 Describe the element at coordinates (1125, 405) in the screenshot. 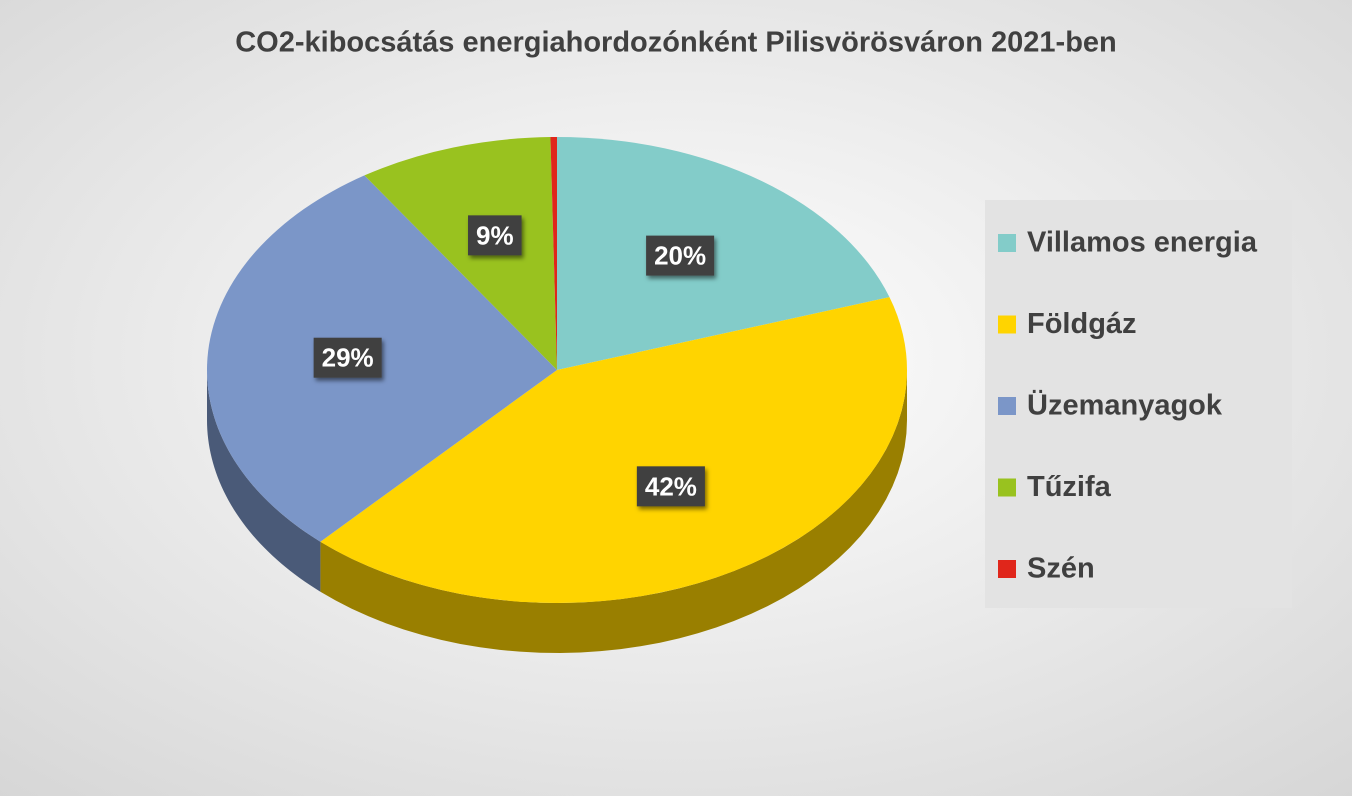

I see `legend-label: Üzemanyagok` at that location.